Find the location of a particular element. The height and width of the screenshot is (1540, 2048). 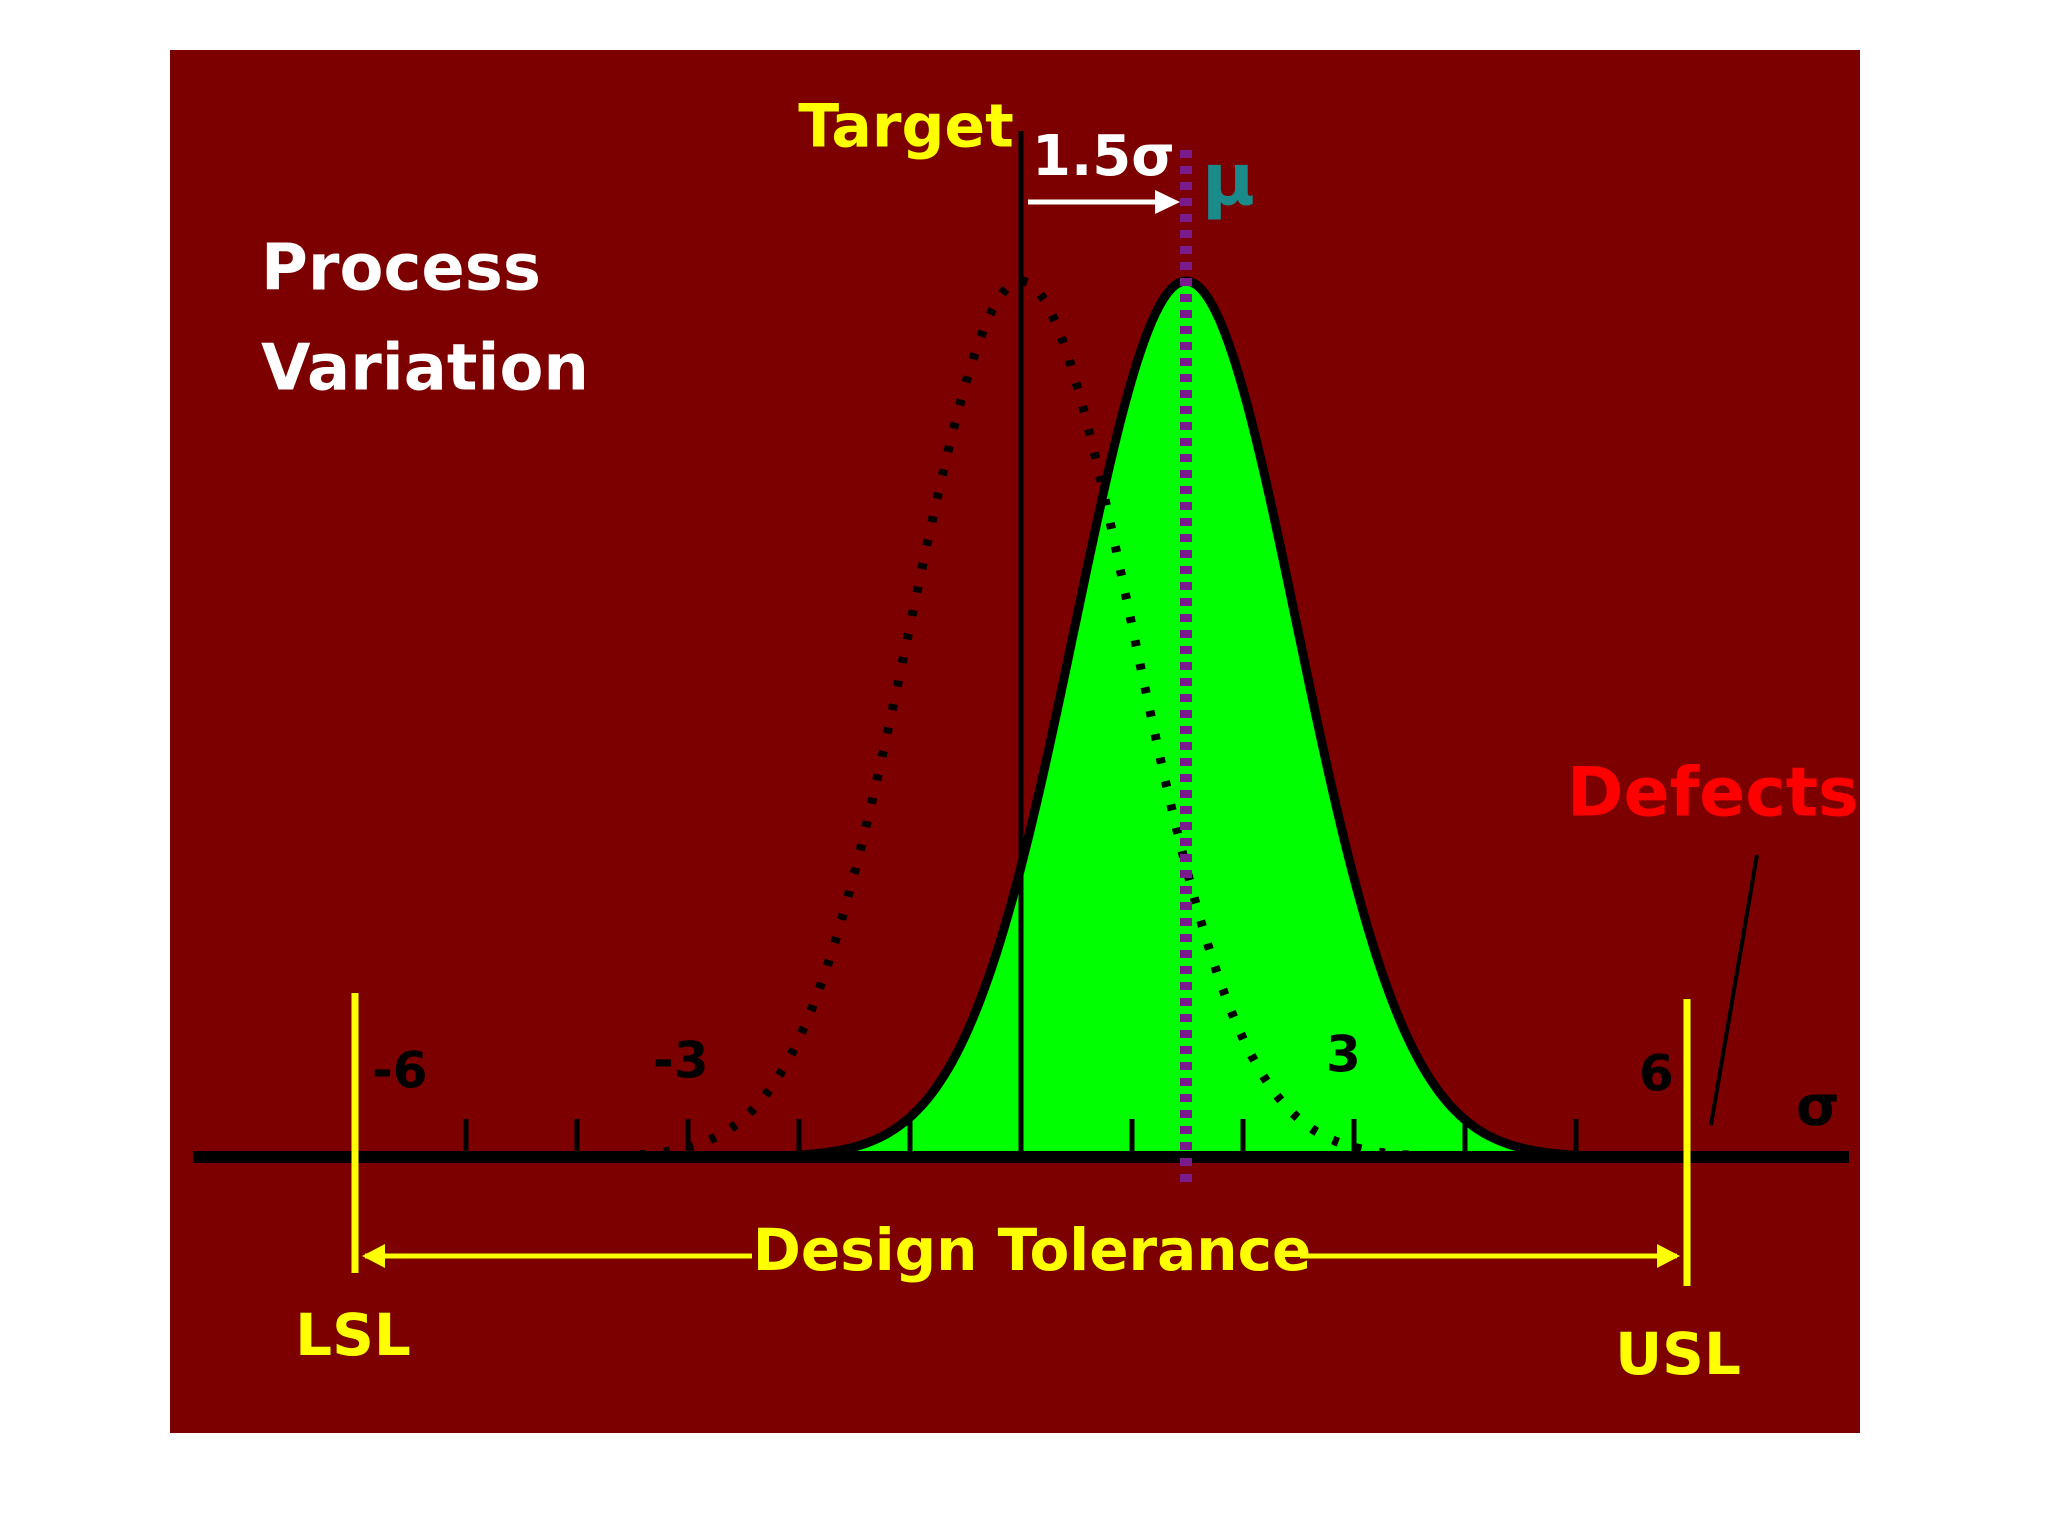

scale-label: -3 is located at coordinates (681, 1061).